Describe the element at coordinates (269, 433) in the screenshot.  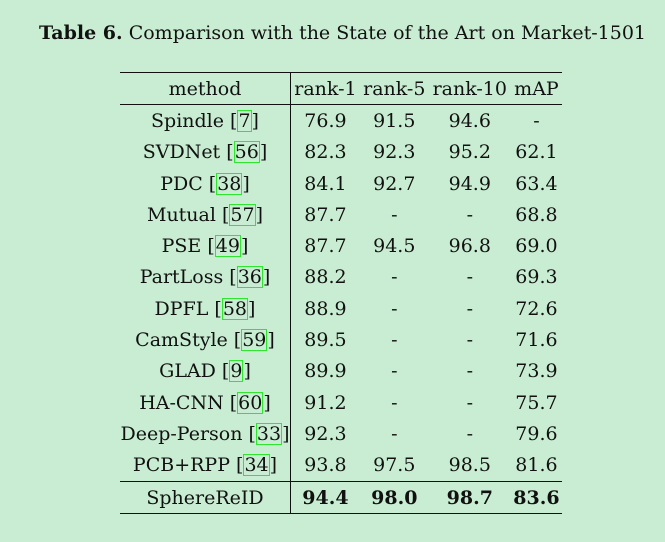
I see `citation-link: 33` at that location.